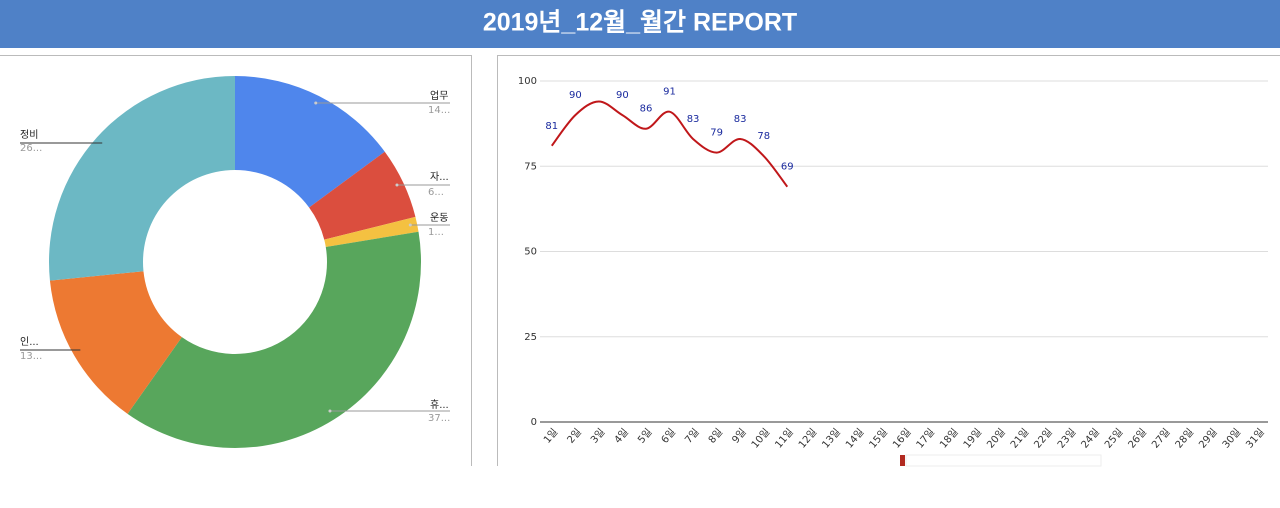 The height and width of the screenshot is (508, 1280). Describe the element at coordinates (574, 436) in the screenshot. I see `x-tick-label: 2일` at that location.